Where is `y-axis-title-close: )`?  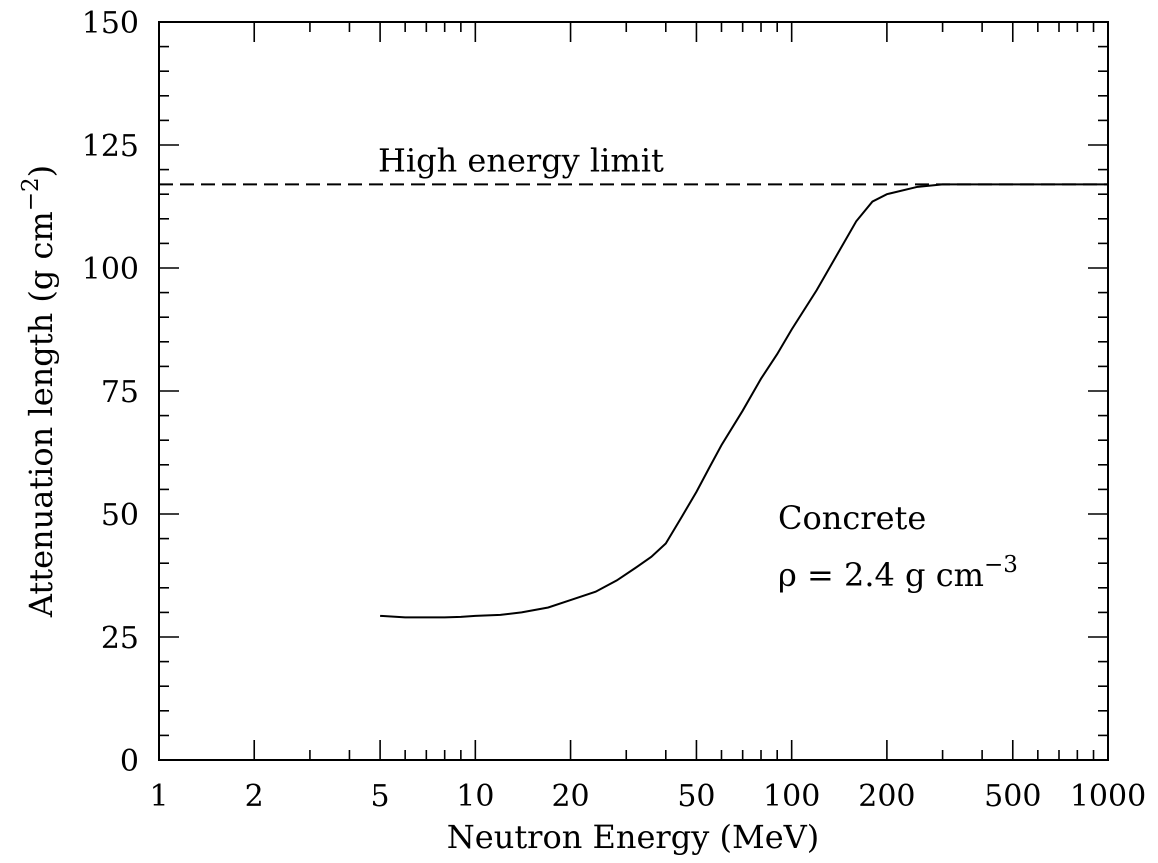 y-axis-title-close: ) is located at coordinates (41, 171).